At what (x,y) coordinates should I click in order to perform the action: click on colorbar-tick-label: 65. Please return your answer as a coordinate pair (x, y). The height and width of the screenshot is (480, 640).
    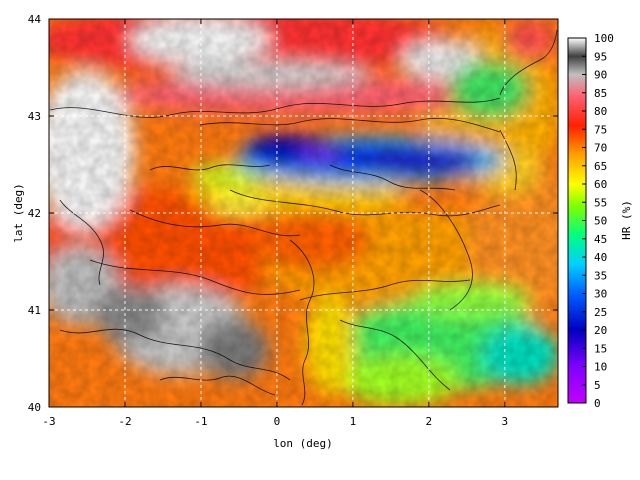
    Looking at the image, I should click on (600, 166).